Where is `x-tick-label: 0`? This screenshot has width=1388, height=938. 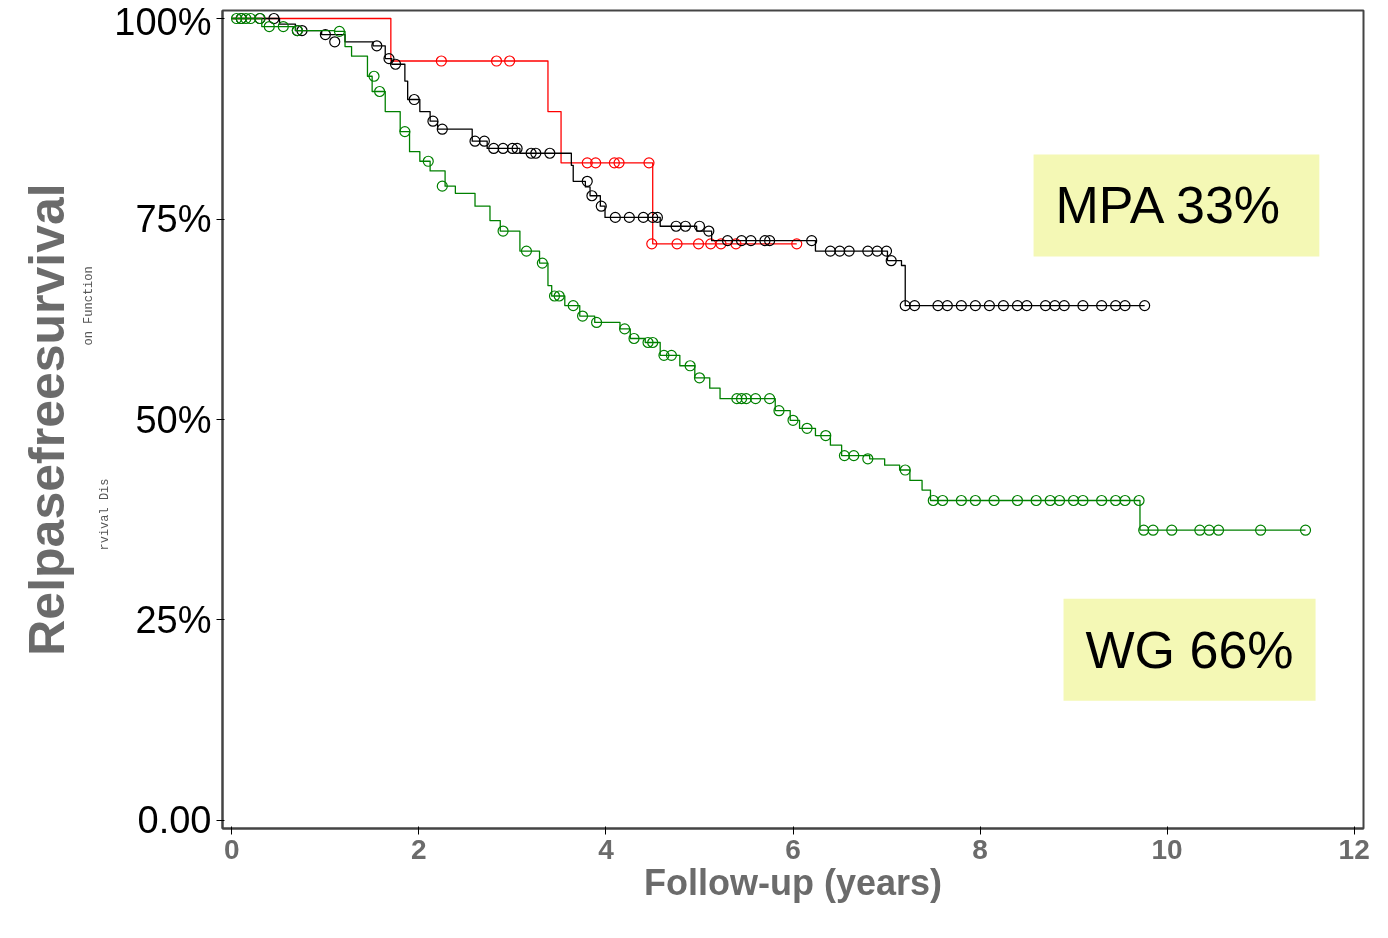 x-tick-label: 0 is located at coordinates (232, 849).